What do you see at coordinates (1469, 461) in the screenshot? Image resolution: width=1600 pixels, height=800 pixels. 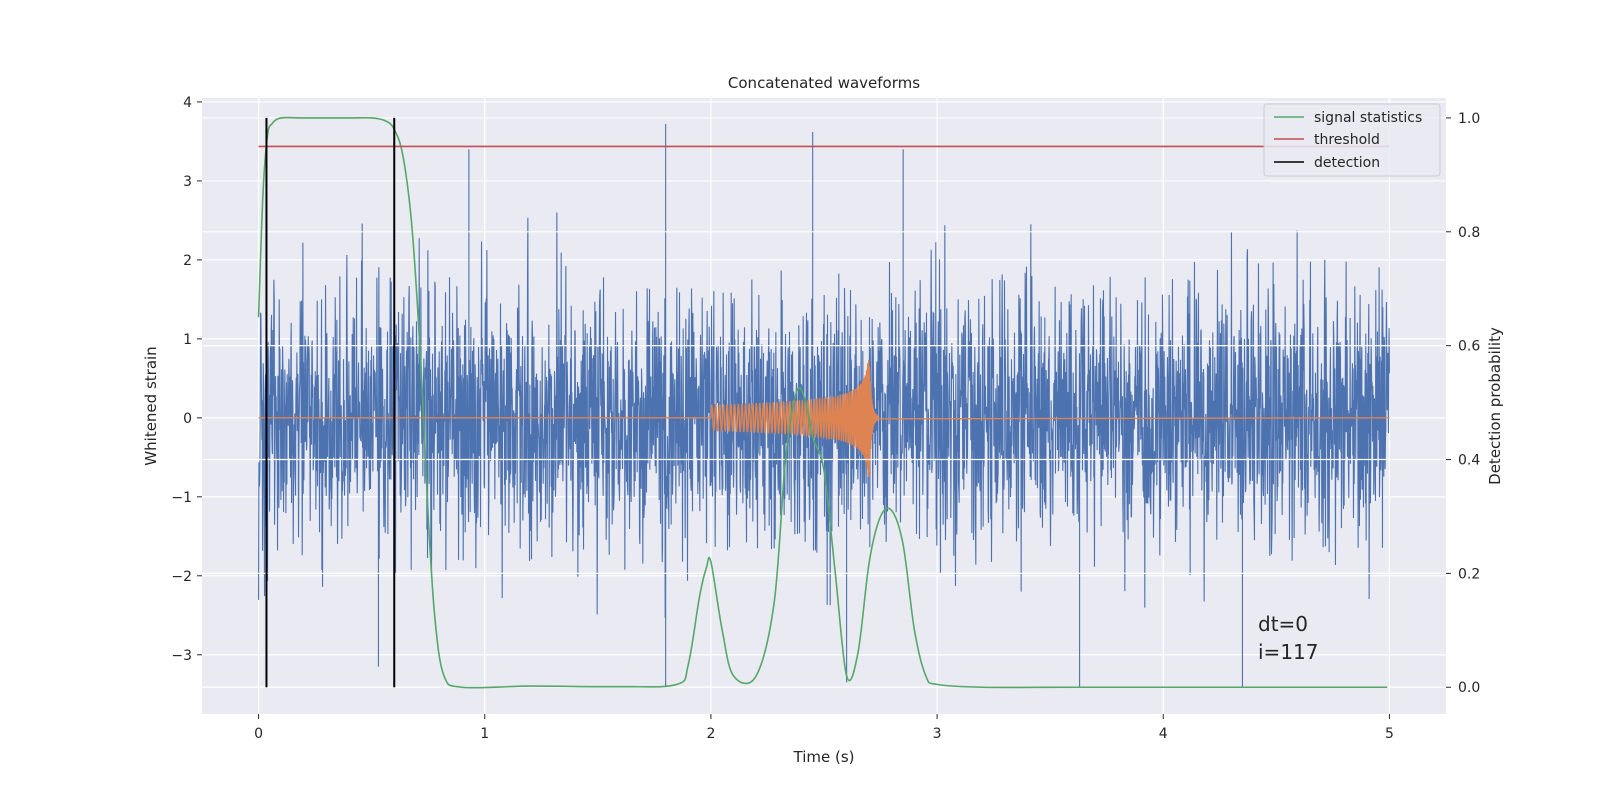 I see `y2-tick-label: 0.4` at bounding box center [1469, 461].